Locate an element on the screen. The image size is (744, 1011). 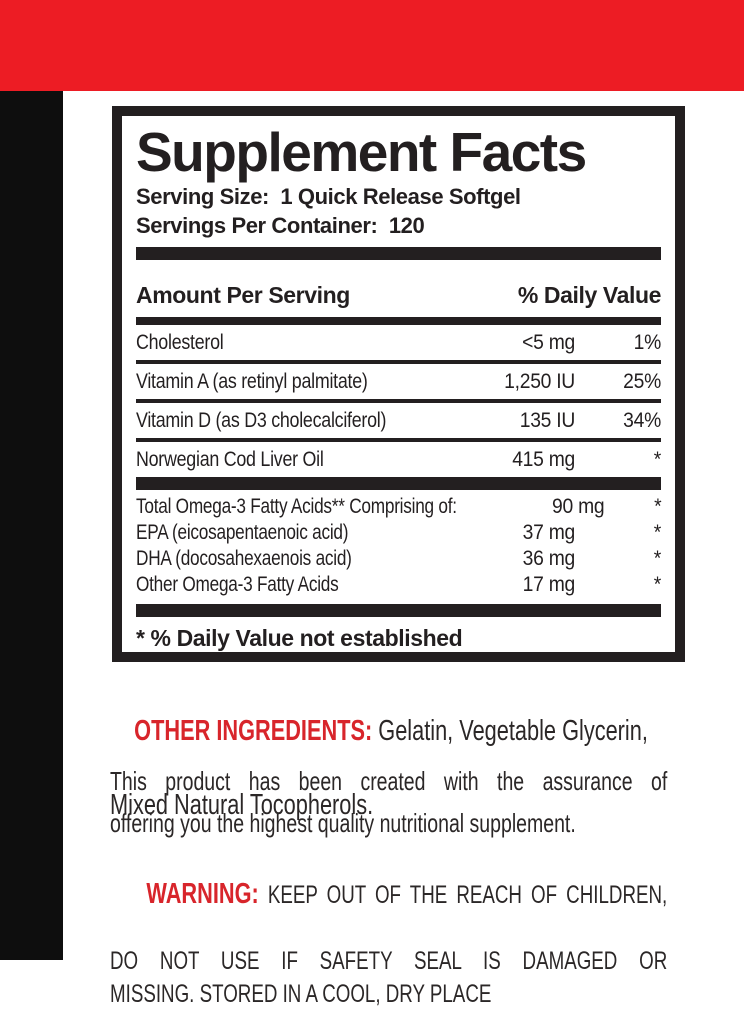
divider-medium-header is located at coordinates (398, 321).